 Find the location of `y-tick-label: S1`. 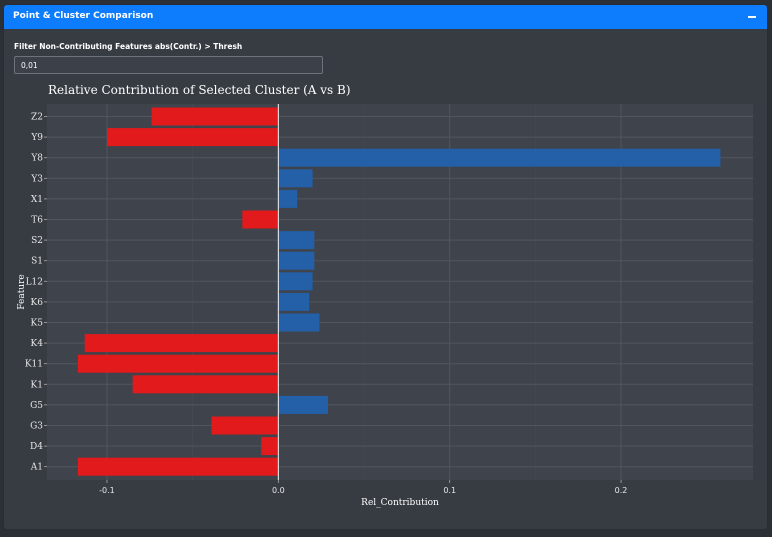

y-tick-label: S1 is located at coordinates (37, 262).